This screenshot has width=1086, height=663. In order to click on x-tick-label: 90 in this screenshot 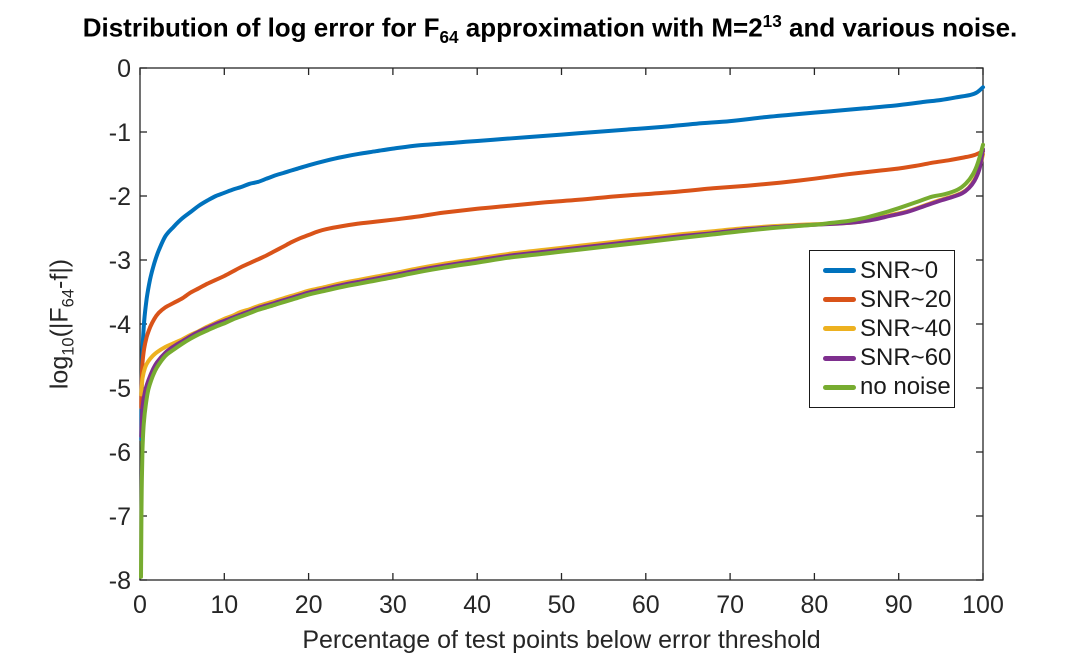, I will do `click(899, 605)`.